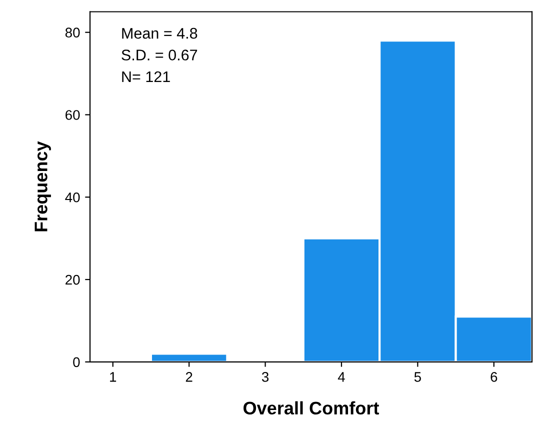  I want to click on annotation: Mean = 4.8, so click(160, 33).